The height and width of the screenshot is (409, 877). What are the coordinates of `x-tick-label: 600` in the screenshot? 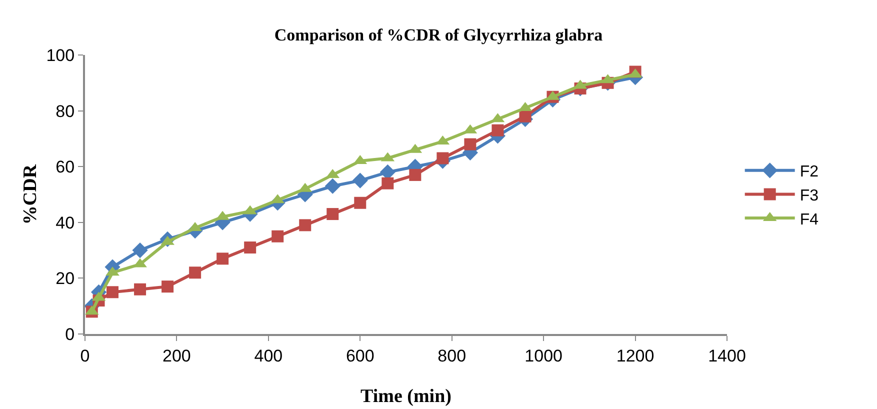 It's located at (360, 356).